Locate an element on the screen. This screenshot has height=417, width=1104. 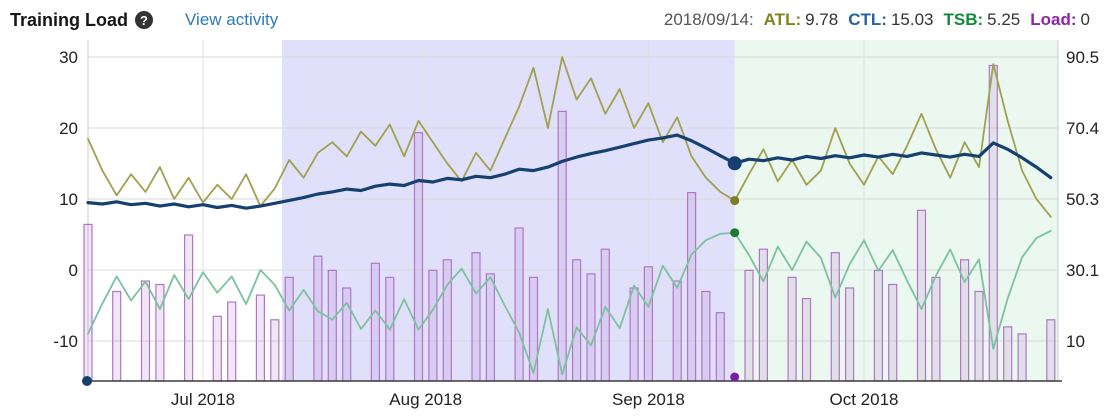
marker-date: 2018/09/14: is located at coordinates (708, 19).